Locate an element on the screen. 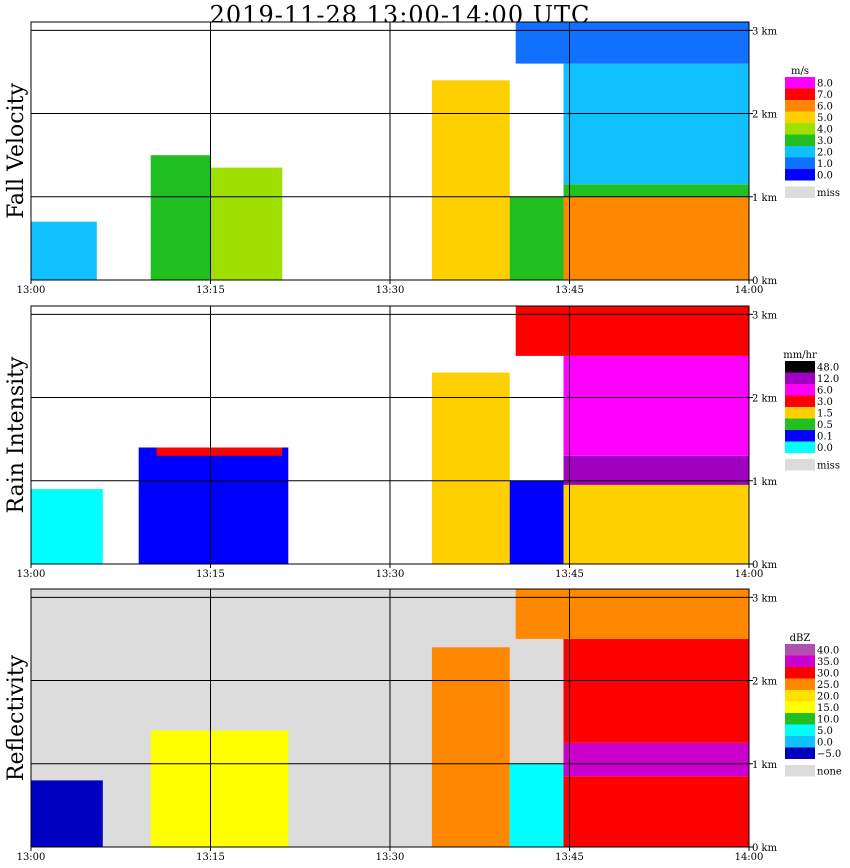 This screenshot has width=850, height=868. panel-ylabel: Fall Velocity is located at coordinates (16, 151).